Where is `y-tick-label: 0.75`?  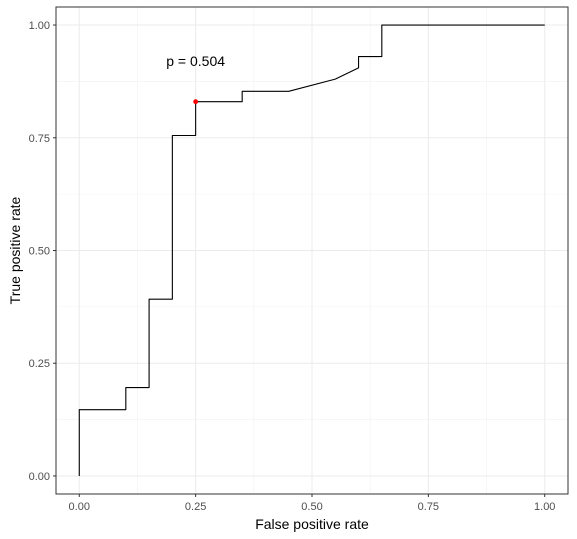
y-tick-label: 0.75 is located at coordinates (39, 139).